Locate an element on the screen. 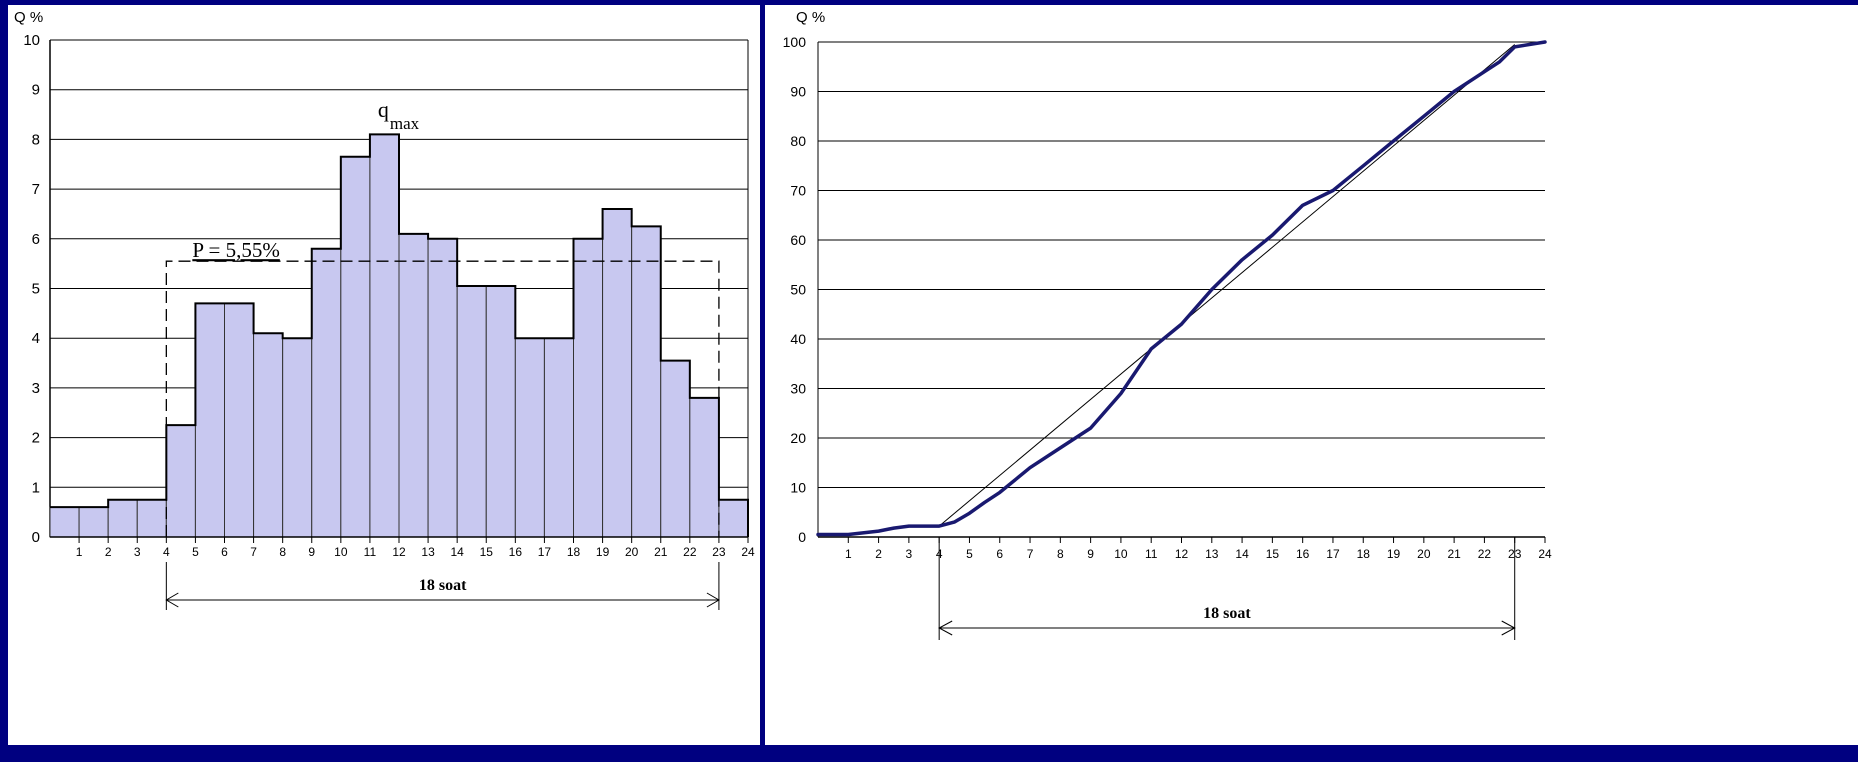 Image resolution: width=1858 pixels, height=762 pixels. y-tick-label: 50 is located at coordinates (798, 290).